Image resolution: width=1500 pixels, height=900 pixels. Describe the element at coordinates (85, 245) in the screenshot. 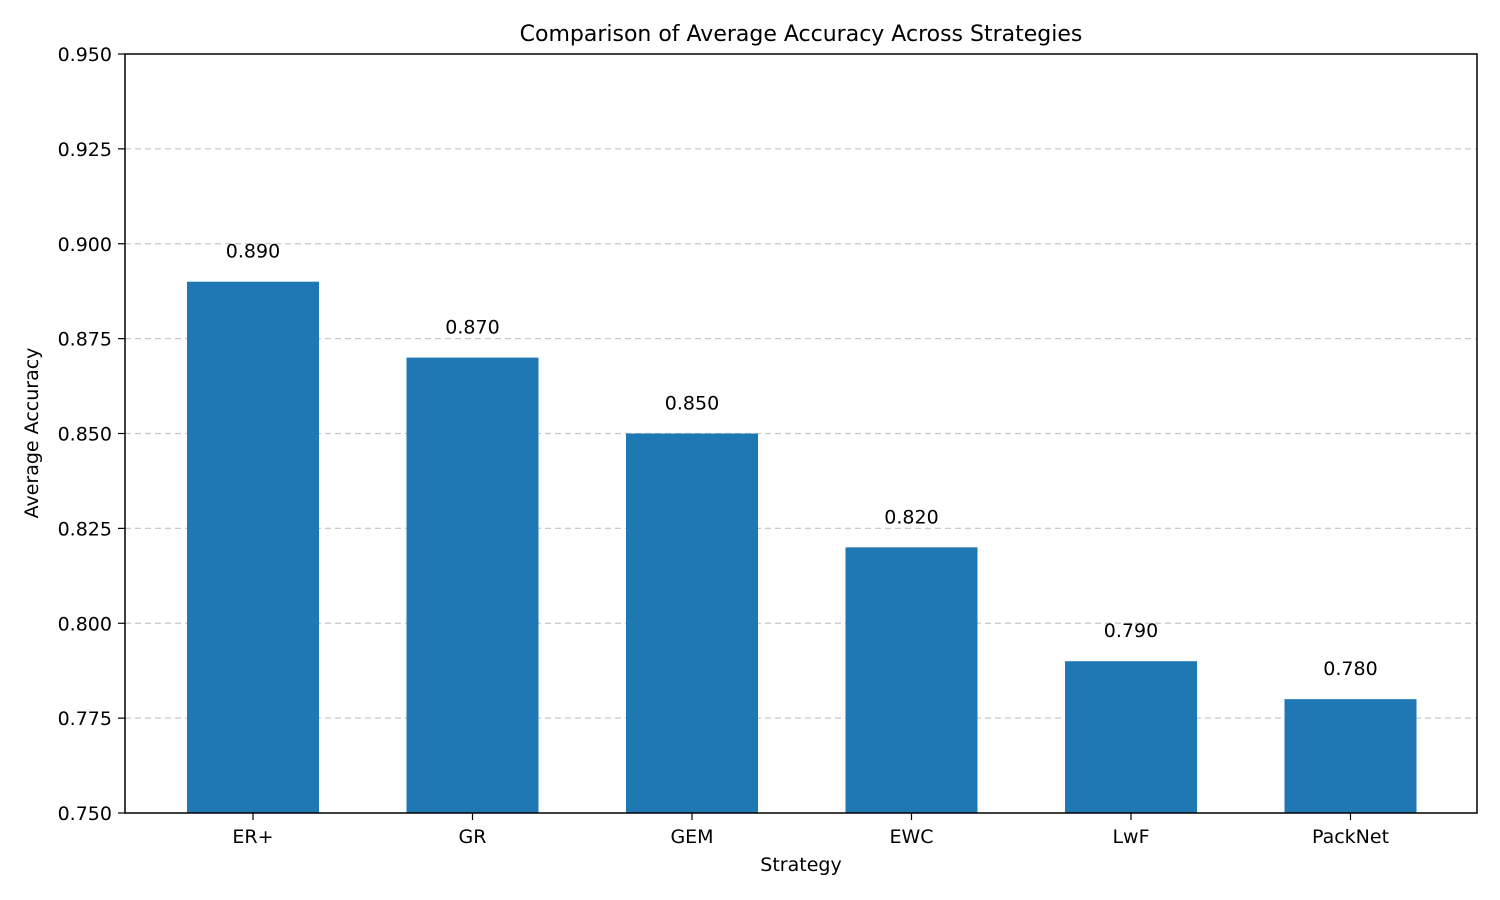

I see `y-tick-label: 0.900` at that location.